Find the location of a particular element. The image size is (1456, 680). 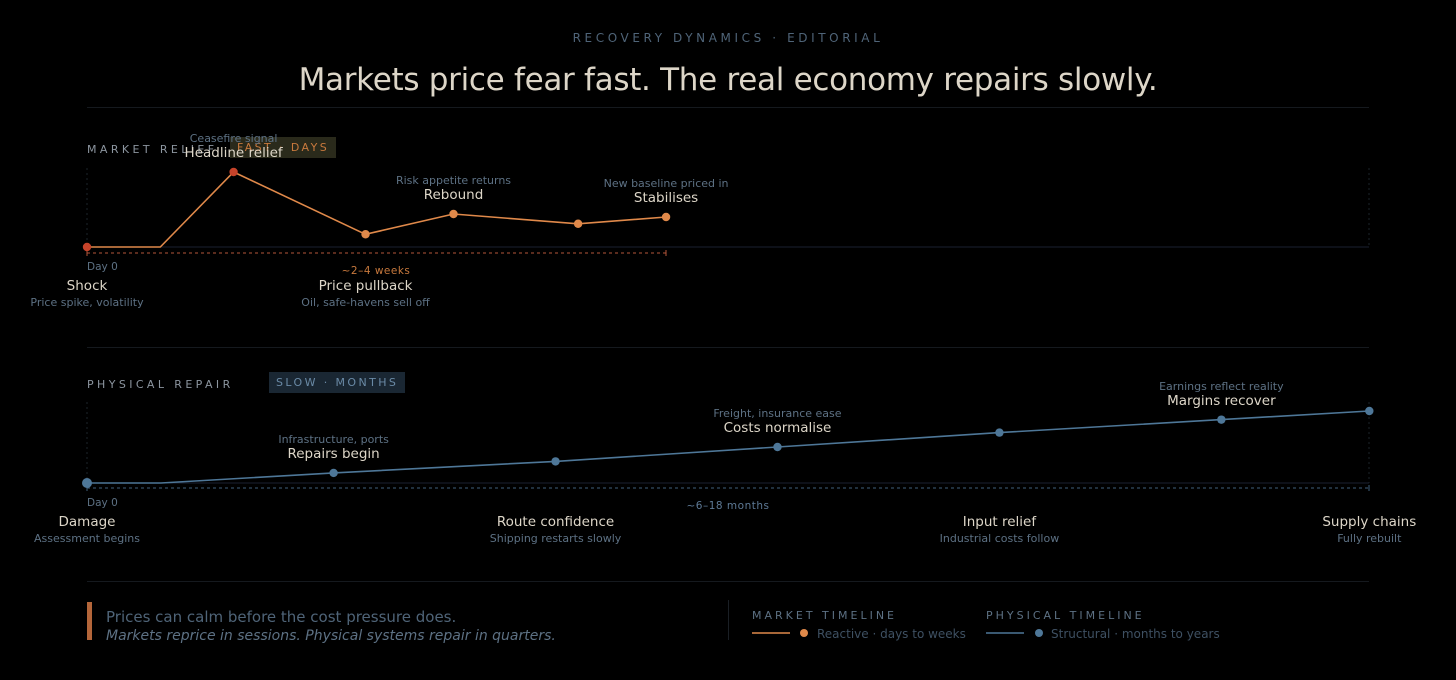

point-annotation-top: Risk appetite returns is located at coordinates (453, 180).